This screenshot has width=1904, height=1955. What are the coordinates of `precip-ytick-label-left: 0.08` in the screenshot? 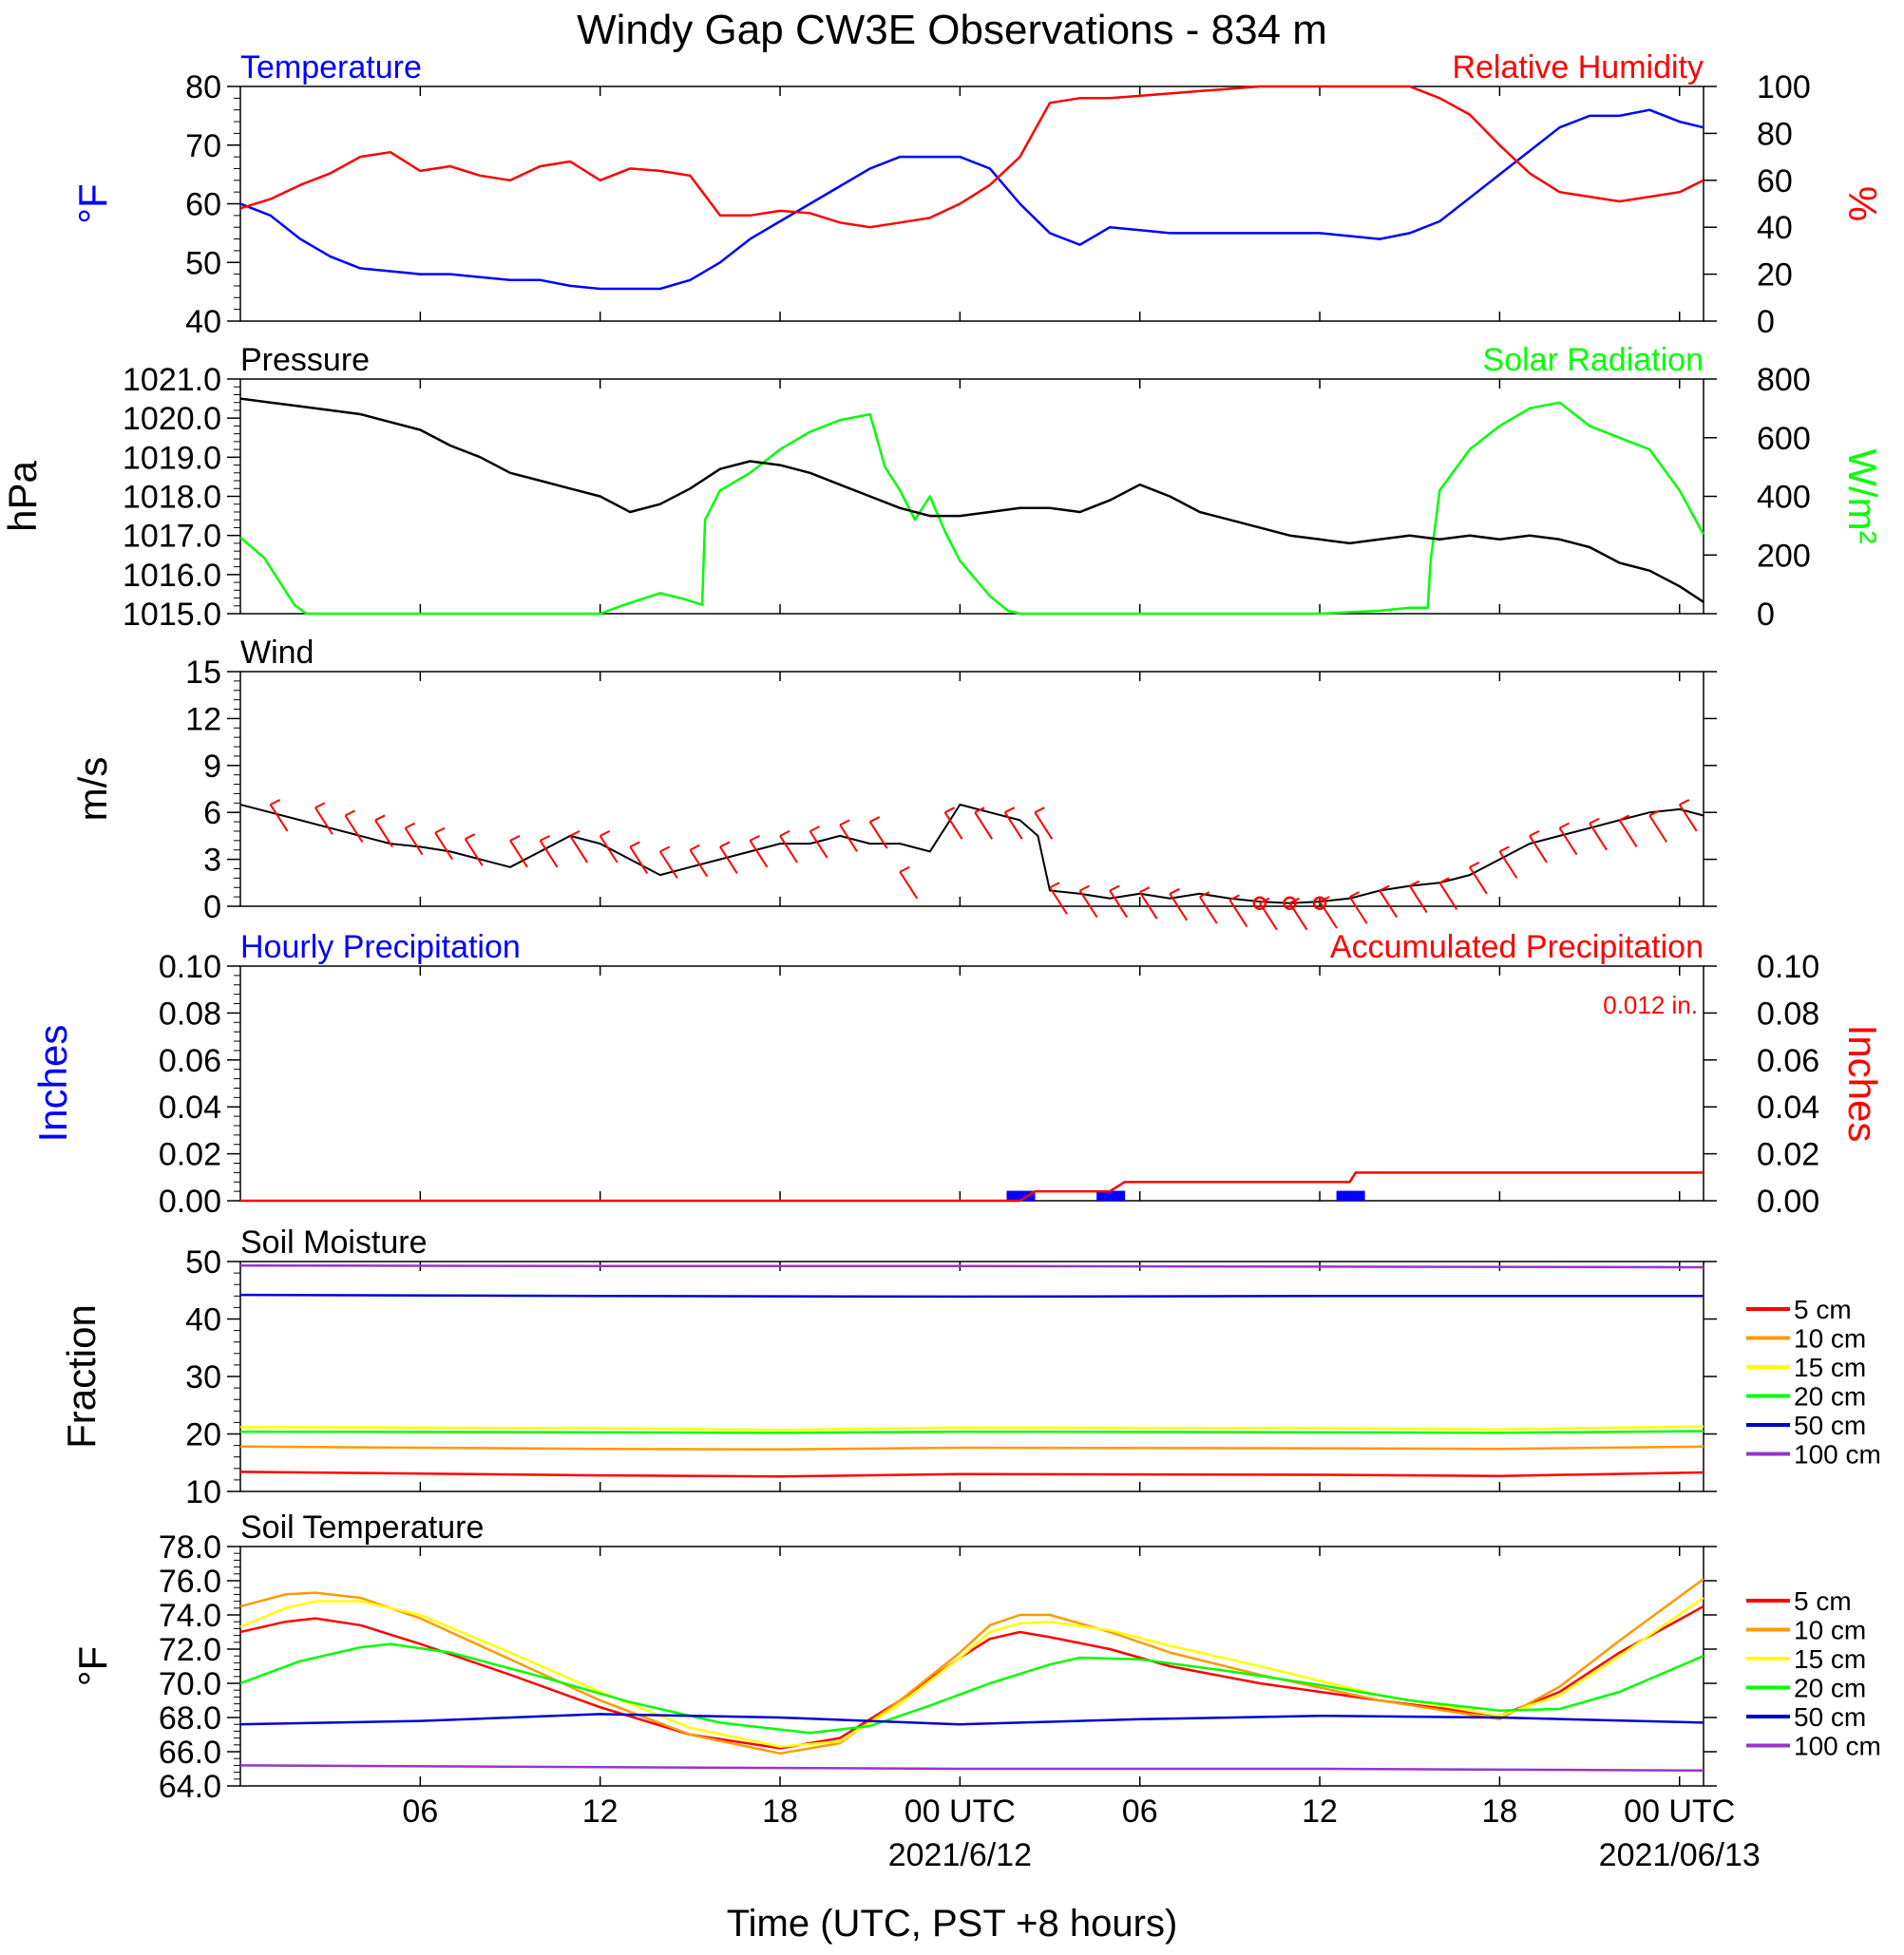 It's located at (190, 1014).